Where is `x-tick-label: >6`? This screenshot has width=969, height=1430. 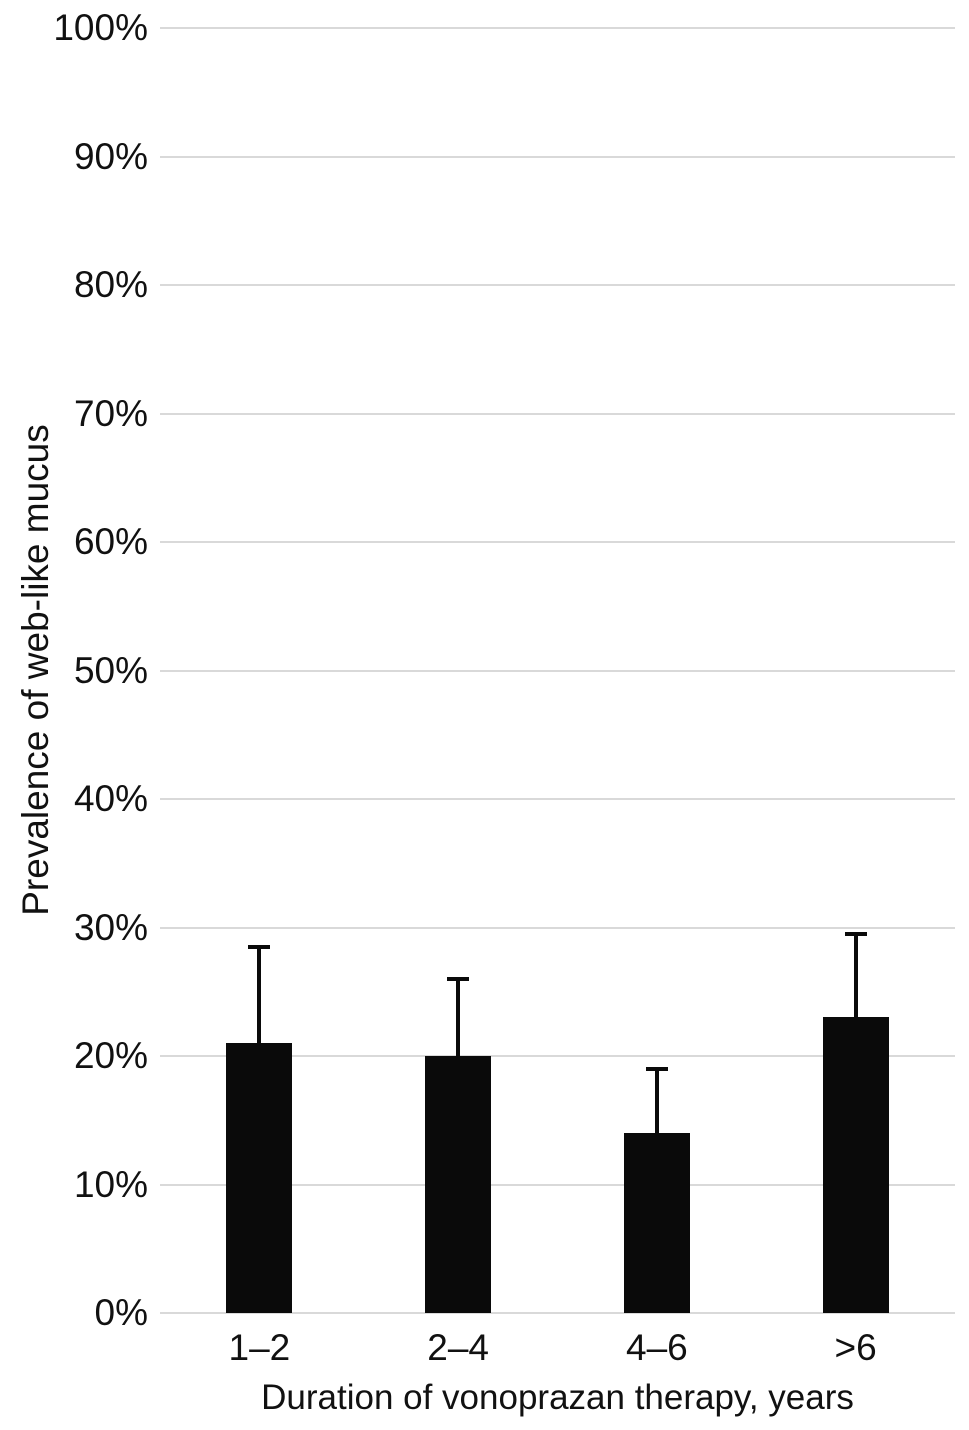 x-tick-label: >6 is located at coordinates (855, 1347).